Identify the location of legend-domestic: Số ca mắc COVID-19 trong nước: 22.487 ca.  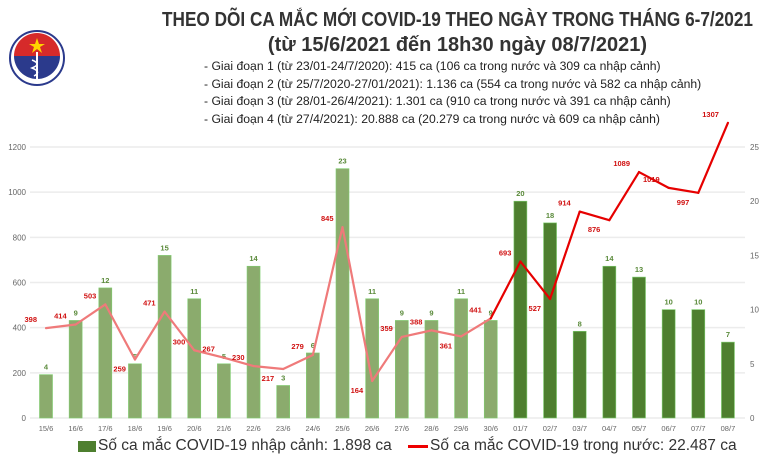
(572, 446).